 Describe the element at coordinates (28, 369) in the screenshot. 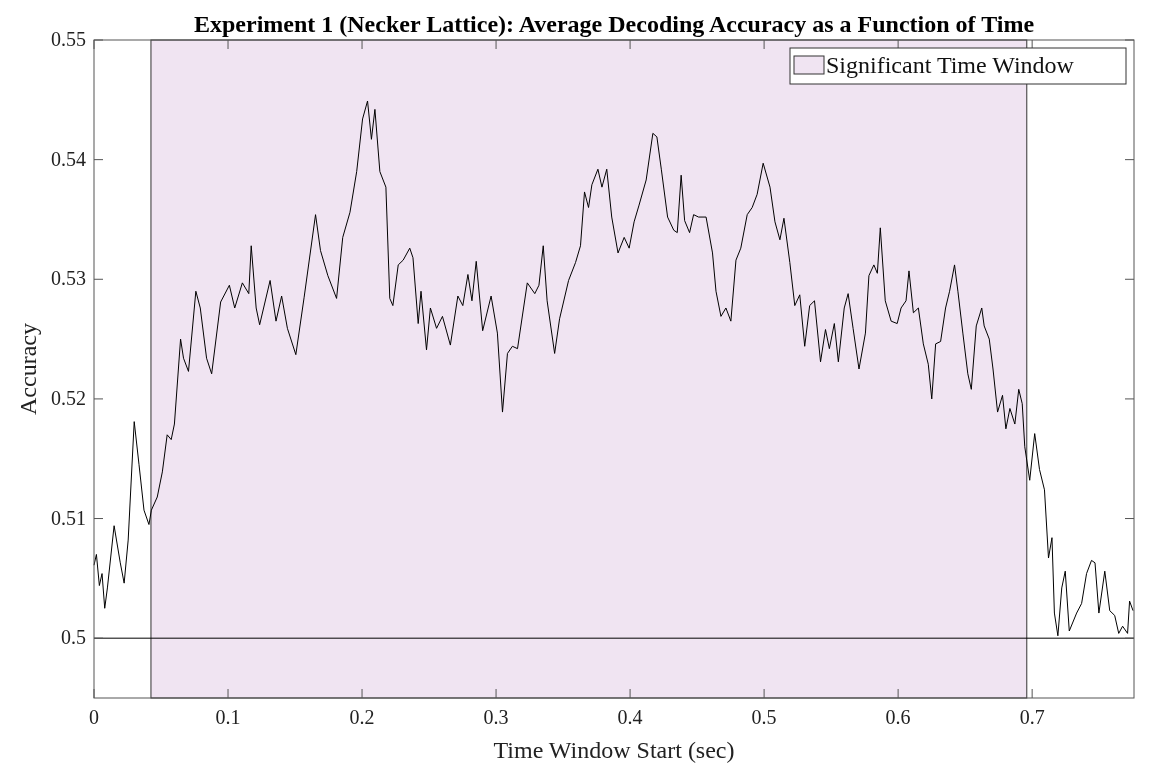

I see `y-axis-title: Accuracy` at that location.